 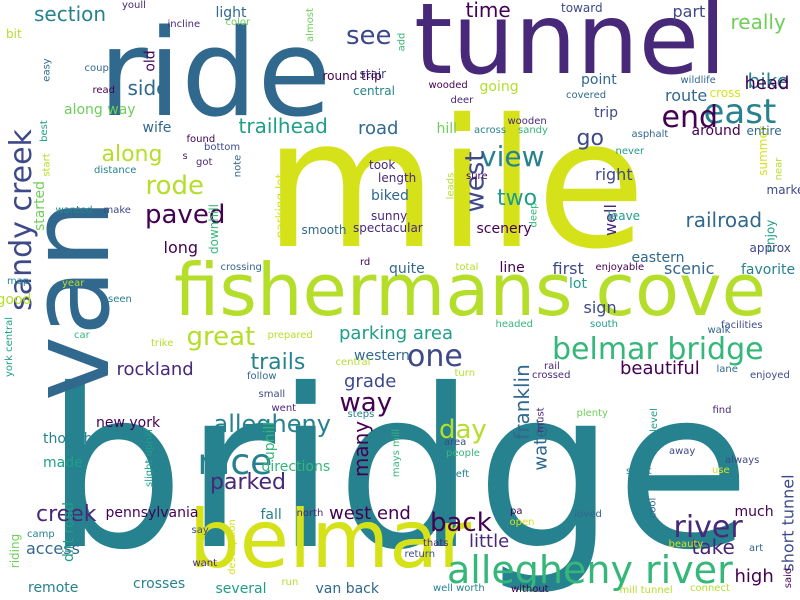 What do you see at coordinates (541, 420) in the screenshot?
I see `cloud-word: must` at bounding box center [541, 420].